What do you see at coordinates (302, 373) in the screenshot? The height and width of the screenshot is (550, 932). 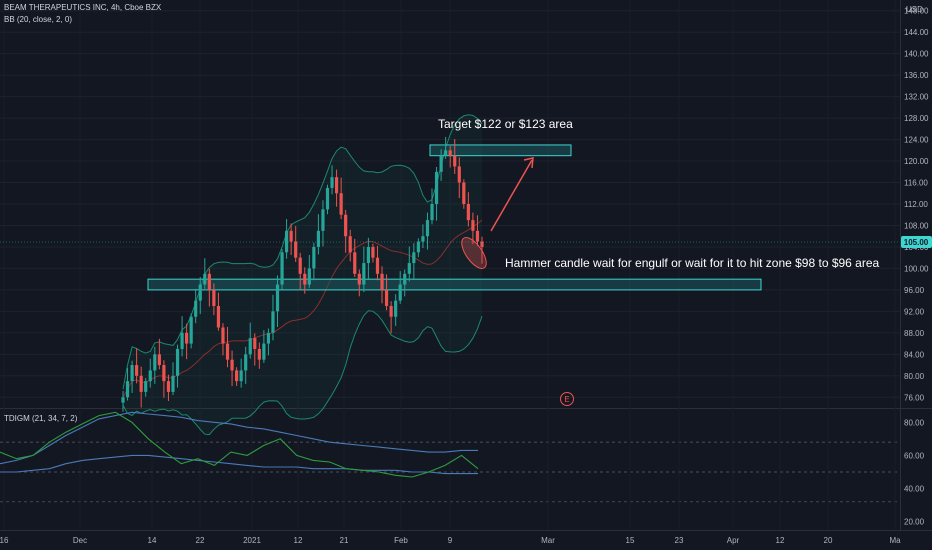 I see `bb-lower-line` at bounding box center [302, 373].